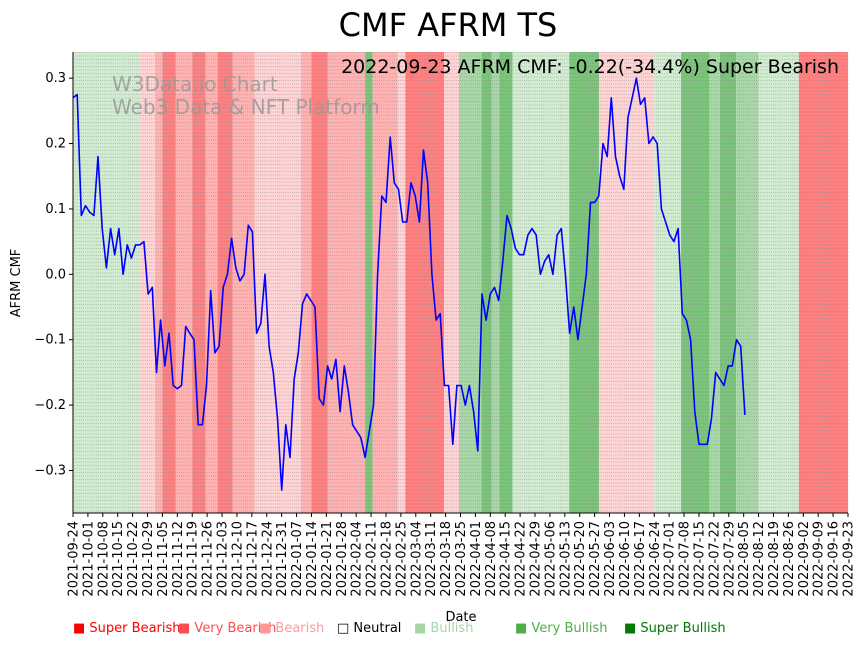  Describe the element at coordinates (416, 559) in the screenshot. I see `x-tick-label: 2022-03-04` at that location.